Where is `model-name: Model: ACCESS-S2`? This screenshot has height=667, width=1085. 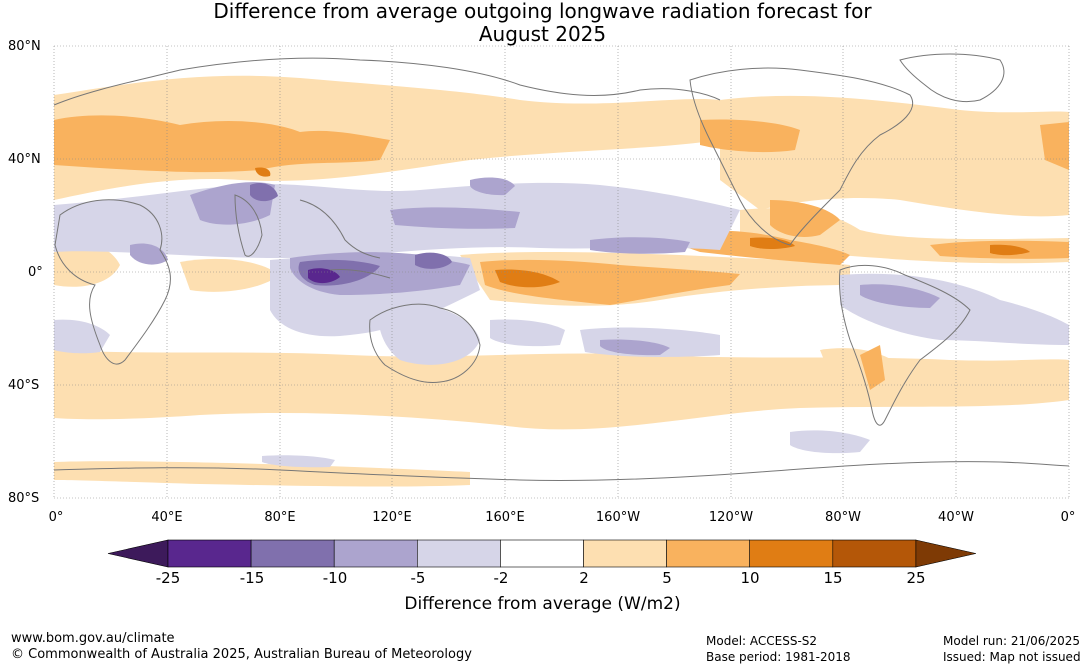 model-name: Model: ACCESS-S2 is located at coordinates (762, 641).